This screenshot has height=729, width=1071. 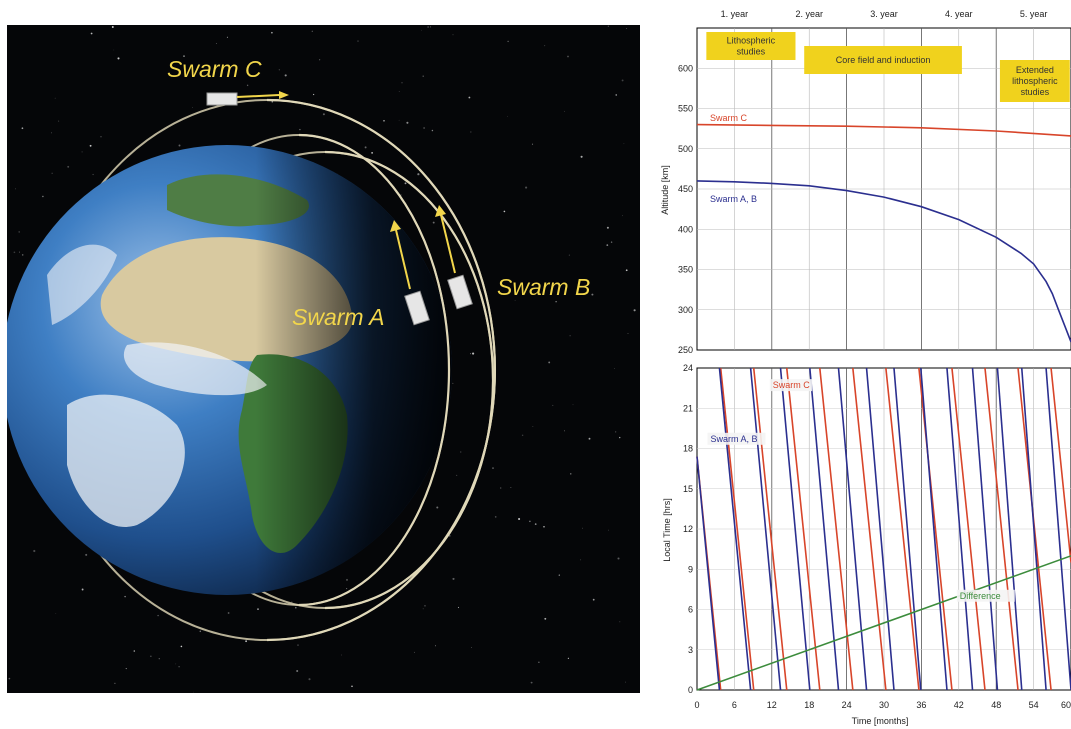 I want to click on x-tick-label: 60, so click(x=1066, y=705).